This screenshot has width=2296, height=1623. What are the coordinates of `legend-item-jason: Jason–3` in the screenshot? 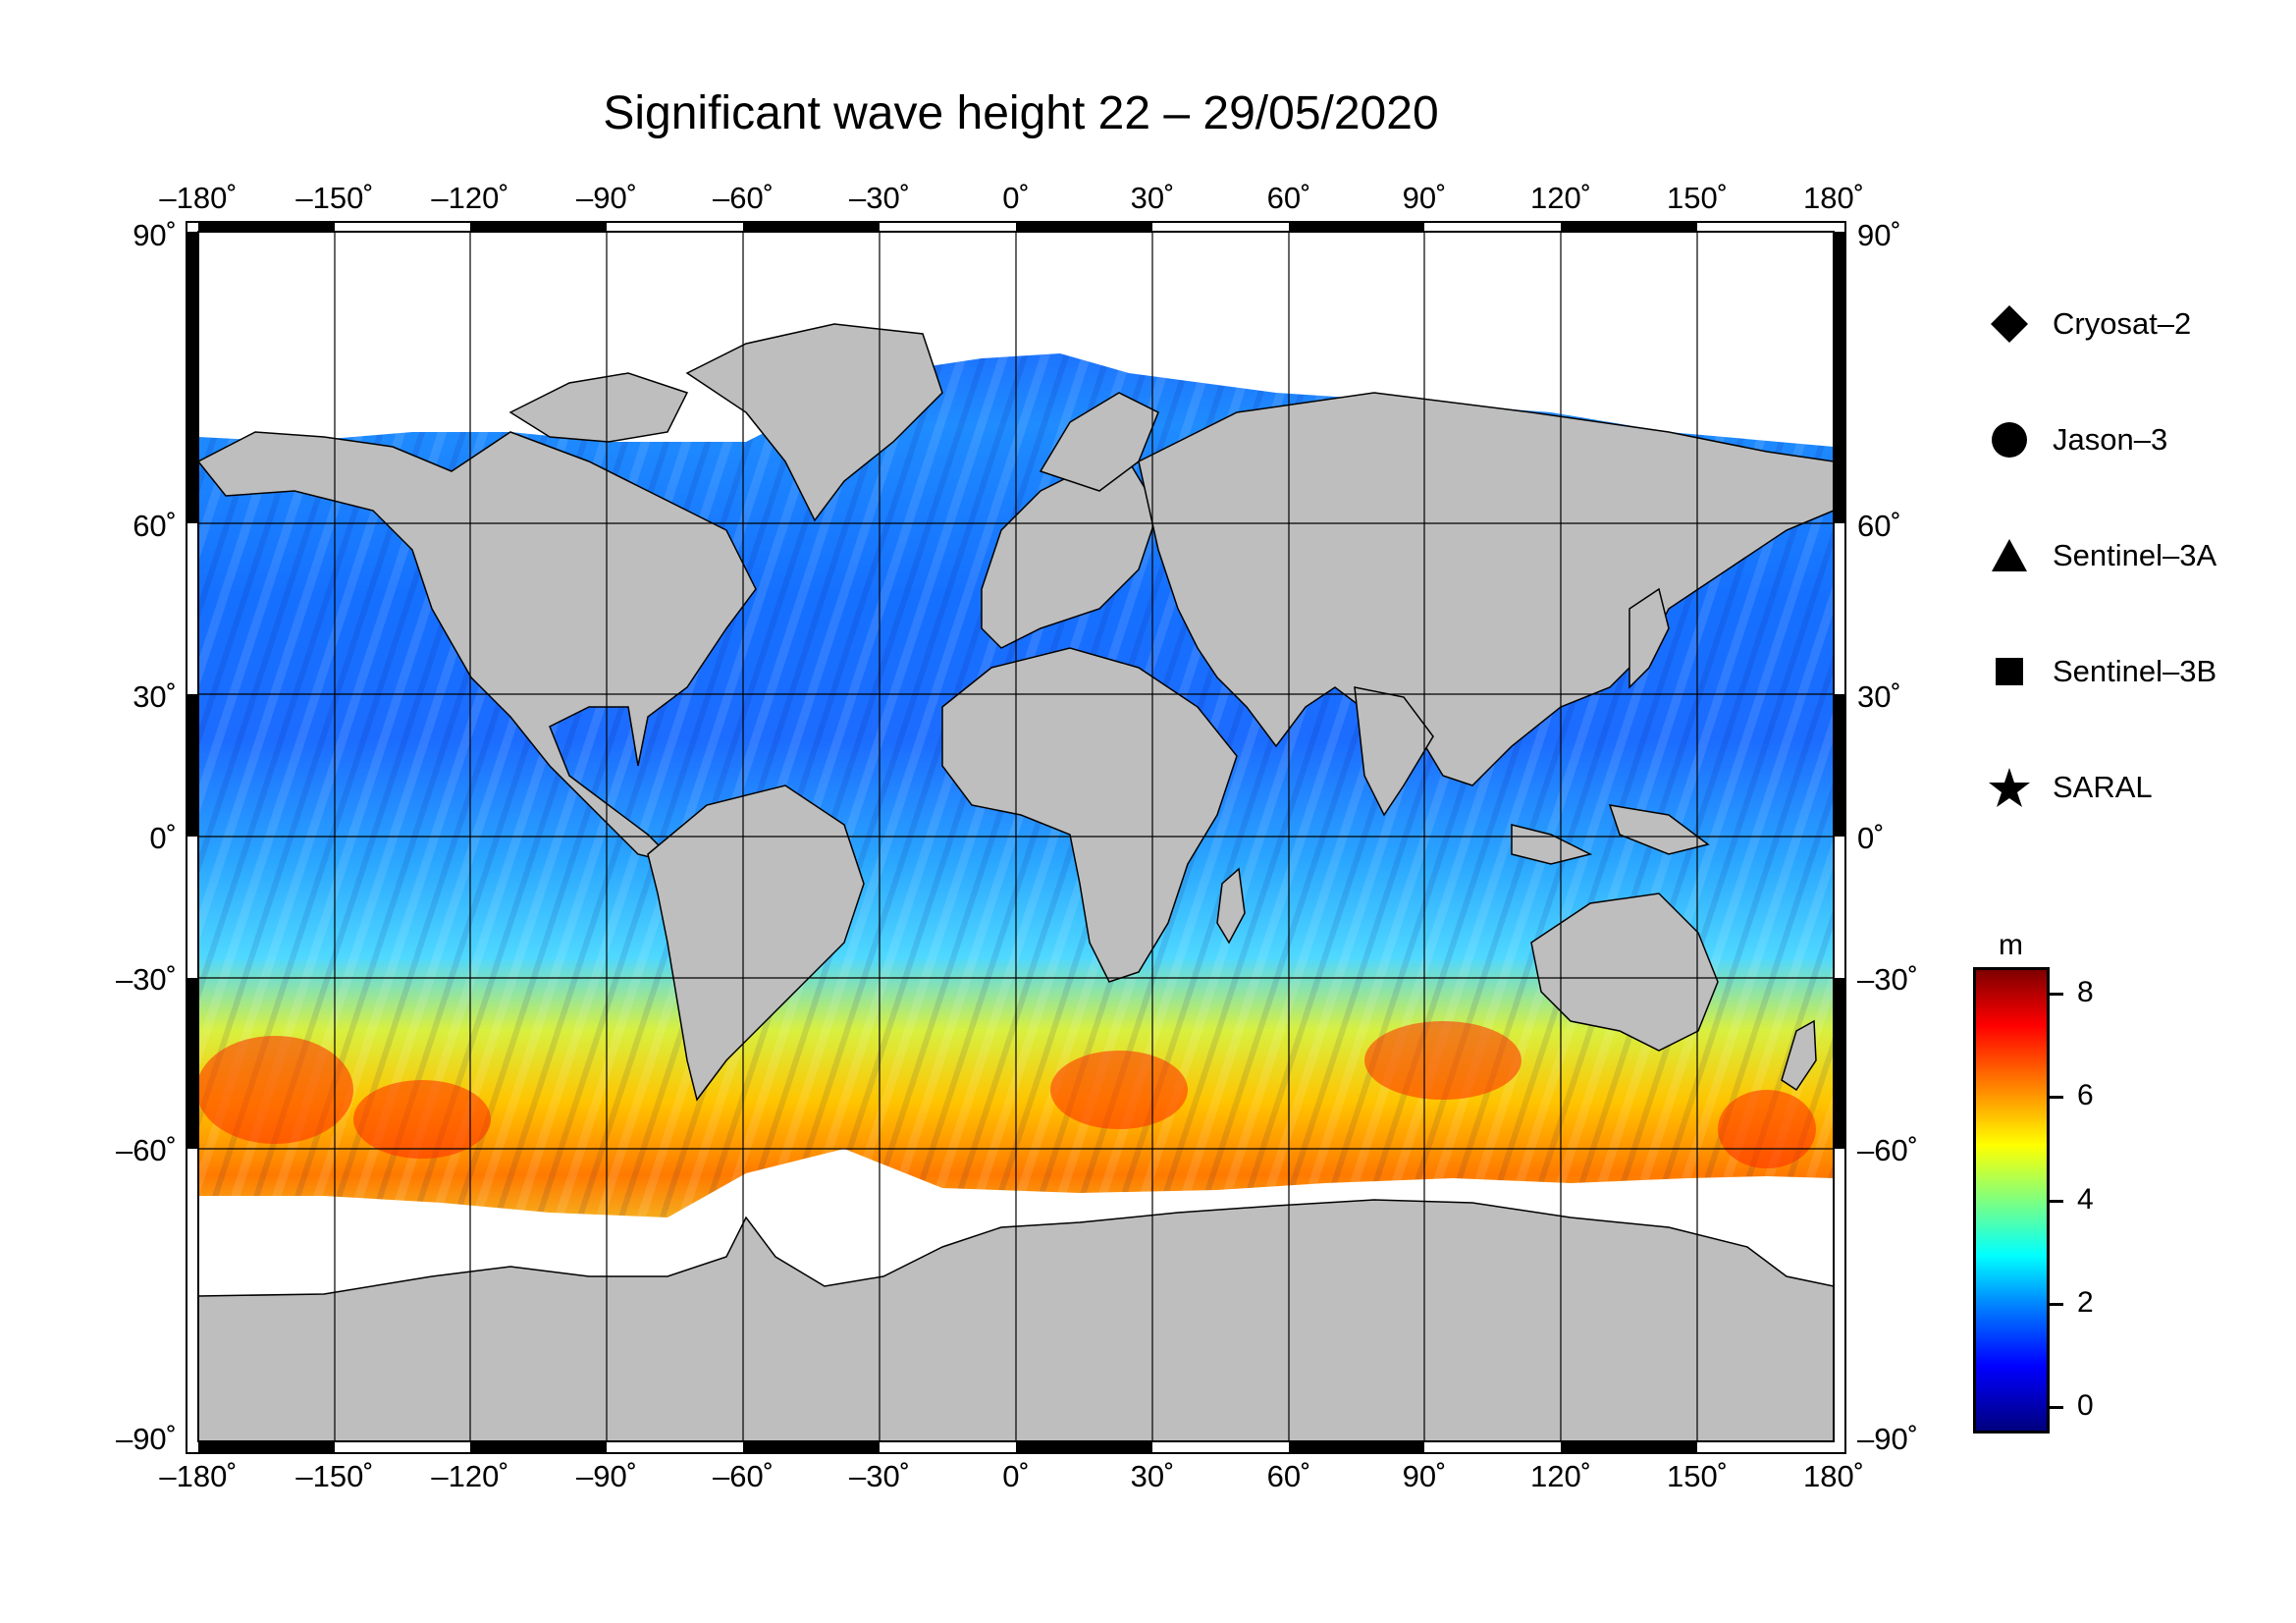 It's located at (2077, 439).